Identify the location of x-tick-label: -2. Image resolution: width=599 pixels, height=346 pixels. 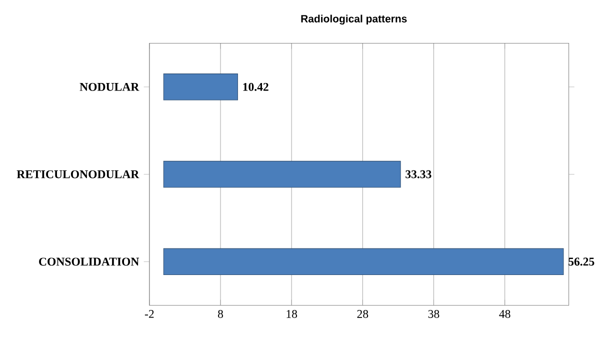
(149, 314).